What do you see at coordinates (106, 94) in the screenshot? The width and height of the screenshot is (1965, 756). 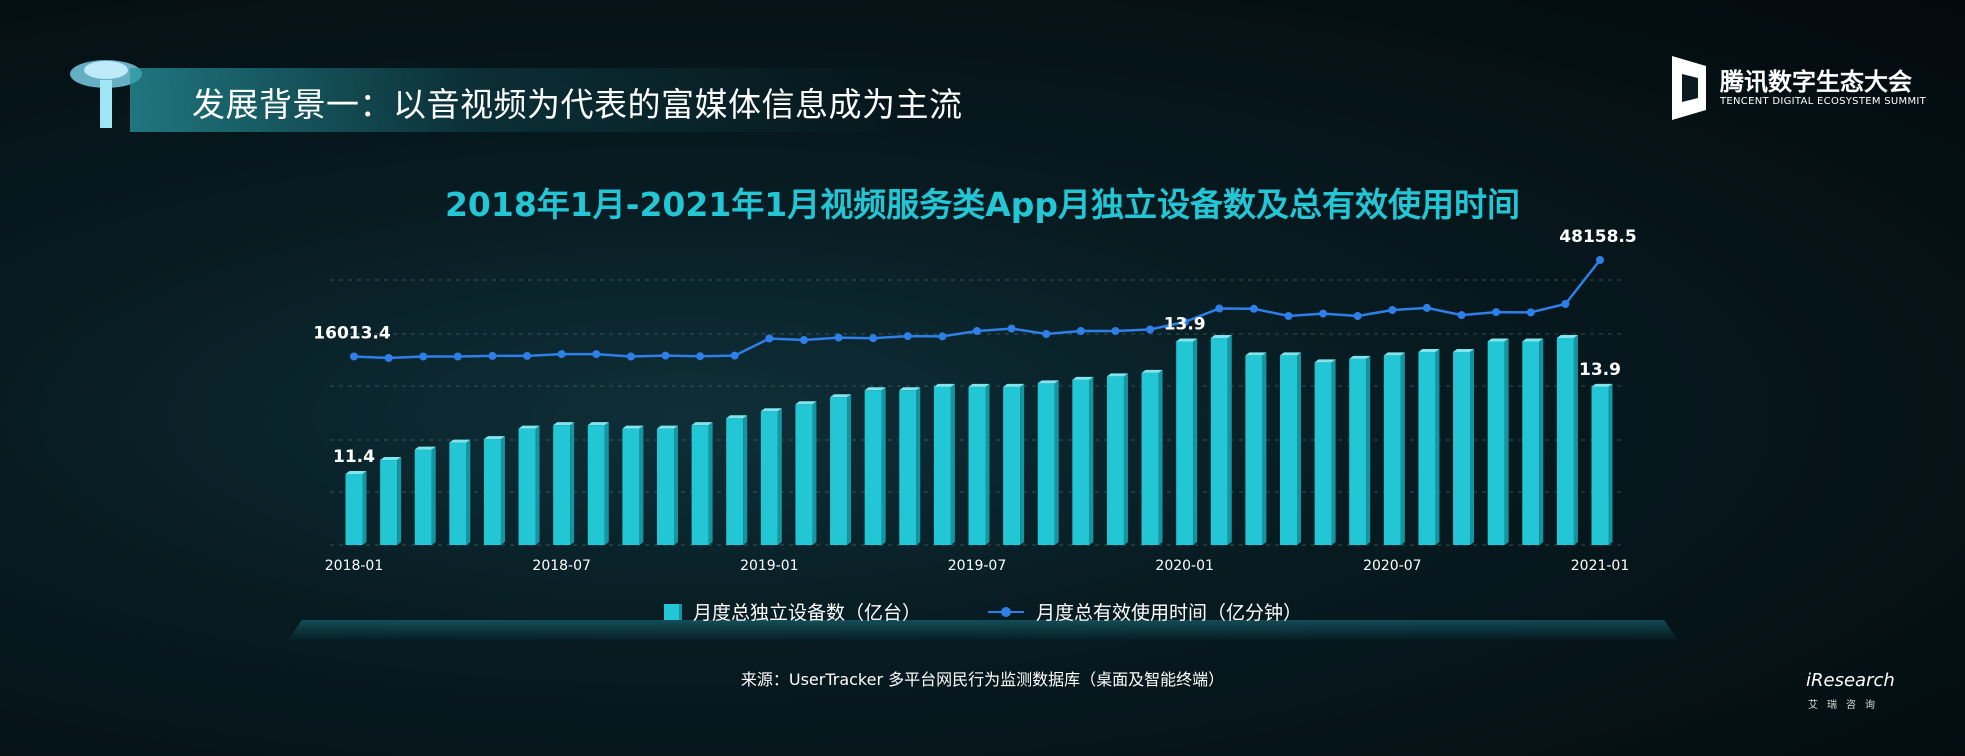 I see `flower-decoration-icon` at bounding box center [106, 94].